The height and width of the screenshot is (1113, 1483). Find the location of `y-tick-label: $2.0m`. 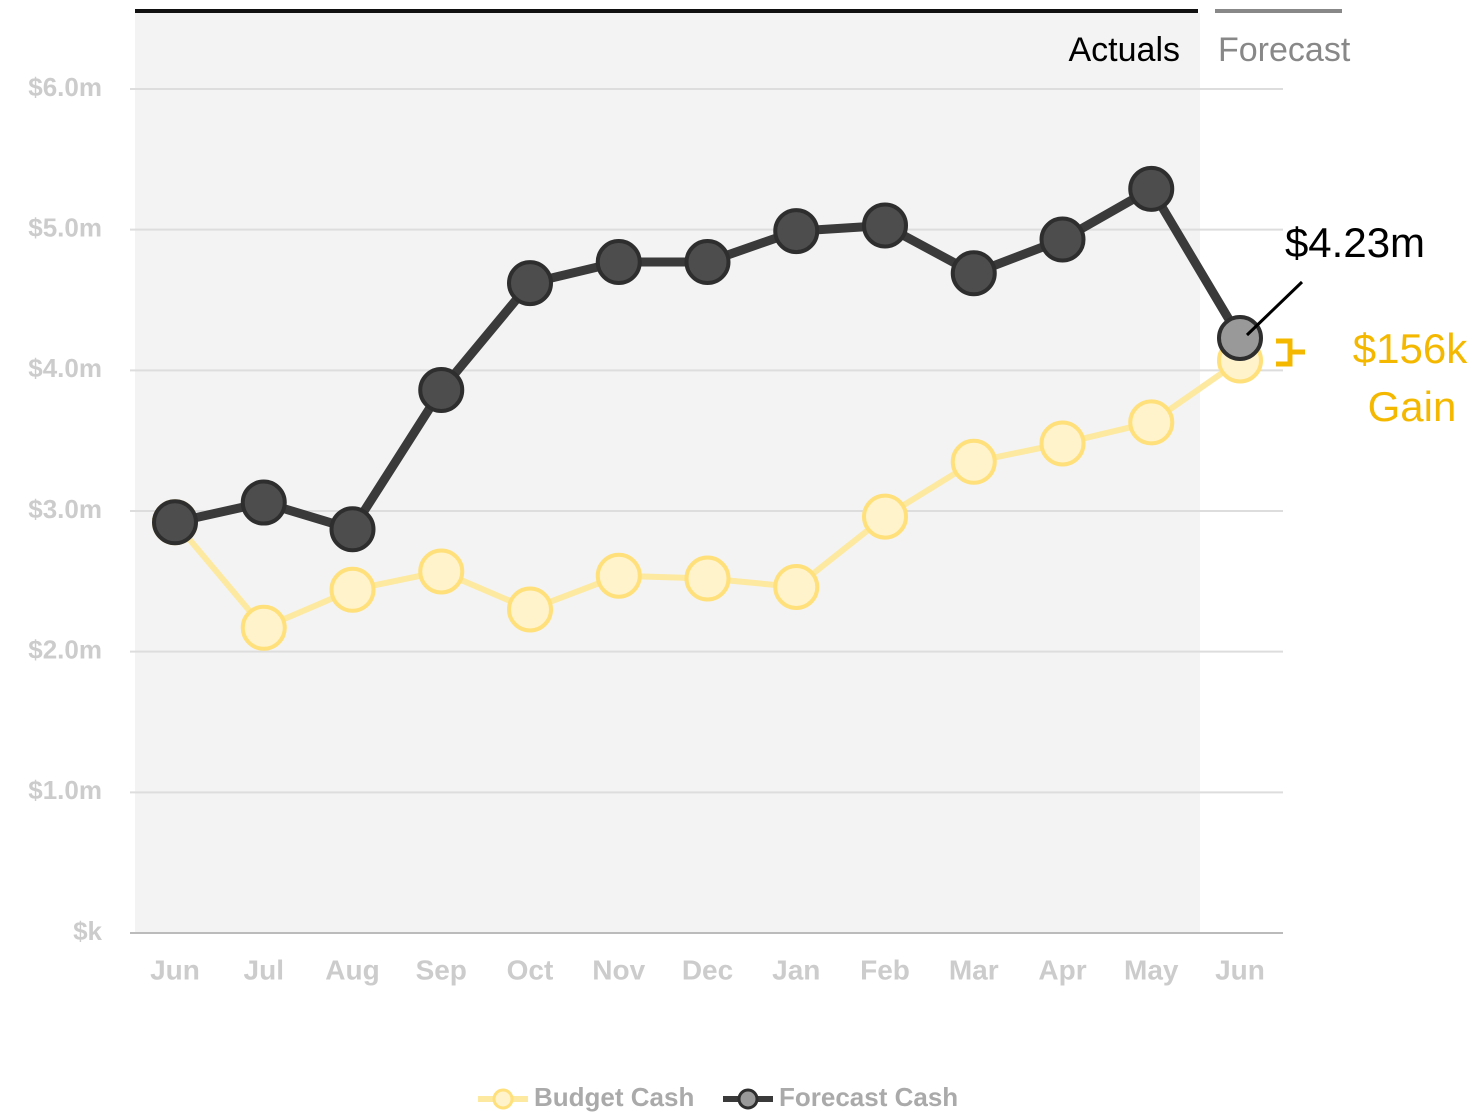

y-tick-label: $2.0m is located at coordinates (65, 650).